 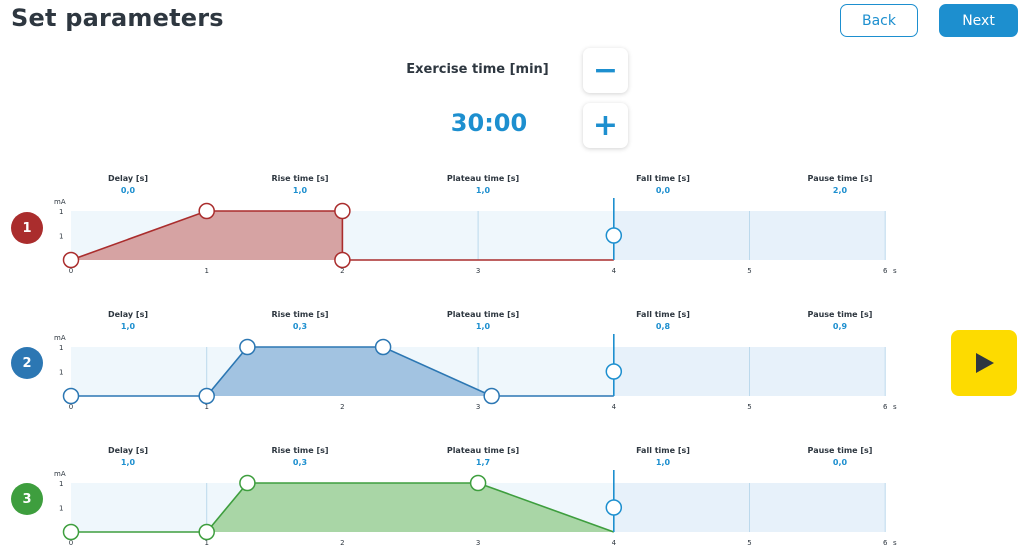 I want to click on exercise-time-label: Exercise time [min], so click(x=477, y=69).